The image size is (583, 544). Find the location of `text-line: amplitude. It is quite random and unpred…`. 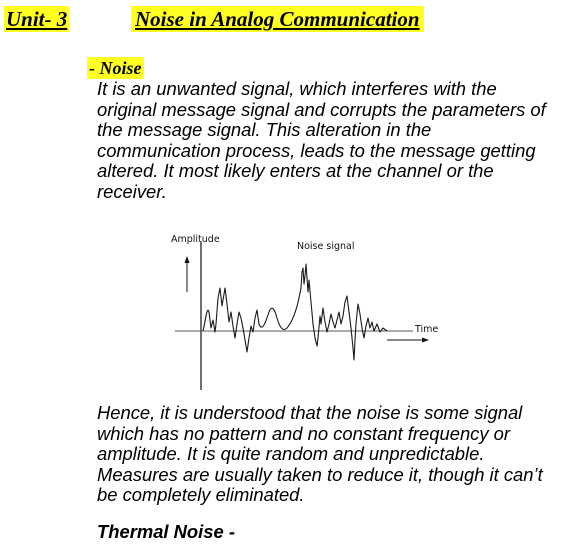

text-line: amplitude. It is quite random and unpred… is located at coordinates (291, 454).